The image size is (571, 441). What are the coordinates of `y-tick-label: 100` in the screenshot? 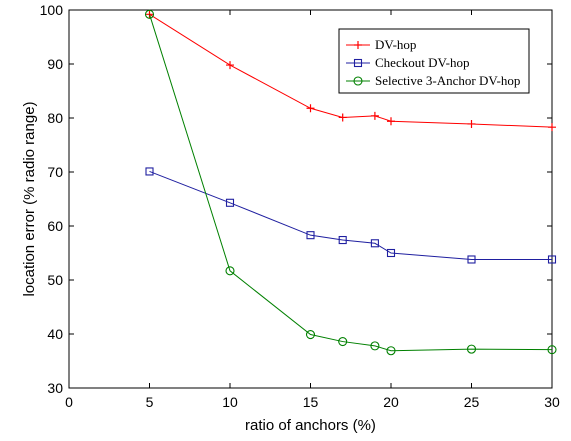 It's located at (52, 10).